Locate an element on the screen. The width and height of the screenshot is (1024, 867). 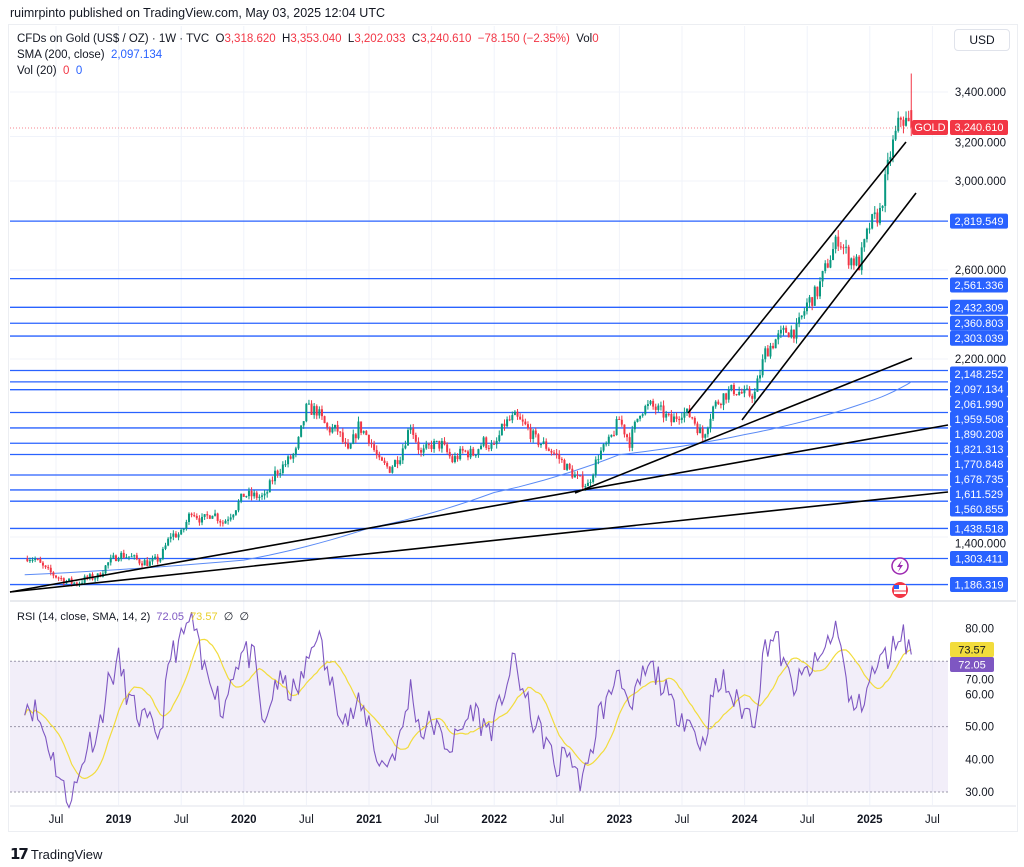
price-tick-label: 3,200.000 is located at coordinates (980, 143).